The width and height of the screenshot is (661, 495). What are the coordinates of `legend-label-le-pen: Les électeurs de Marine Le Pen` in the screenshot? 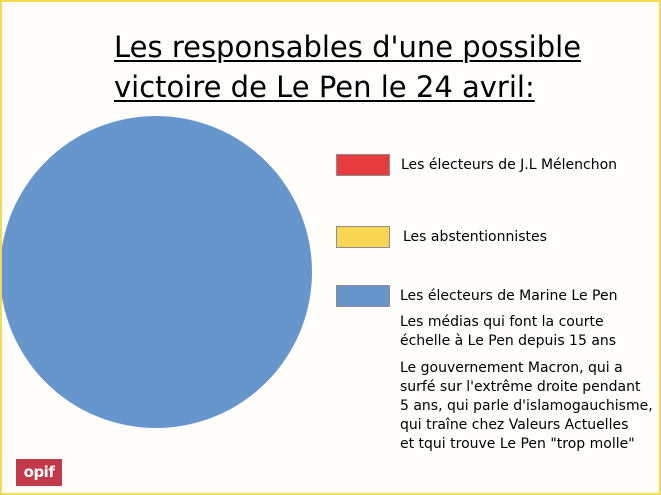 It's located at (509, 296).